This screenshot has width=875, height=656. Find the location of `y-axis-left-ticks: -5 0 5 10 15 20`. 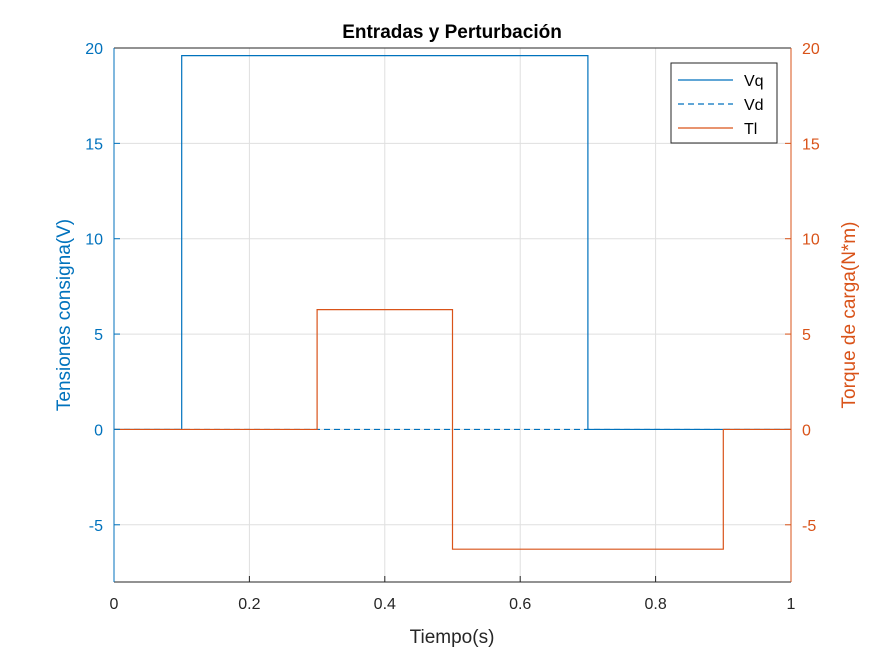

y-axis-left-ticks: -5 0 5 10 15 20 is located at coordinates (94, 288).